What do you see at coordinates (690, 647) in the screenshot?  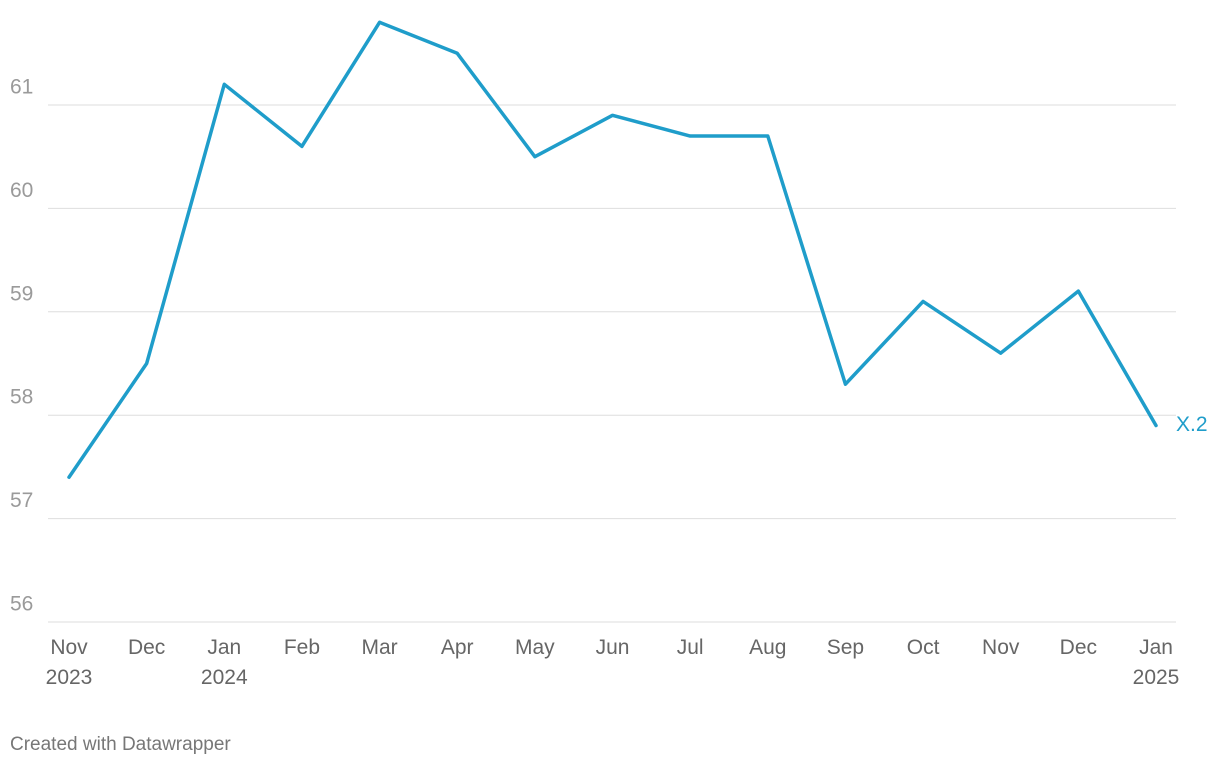 I see `x-tick-label: Jul` at bounding box center [690, 647].